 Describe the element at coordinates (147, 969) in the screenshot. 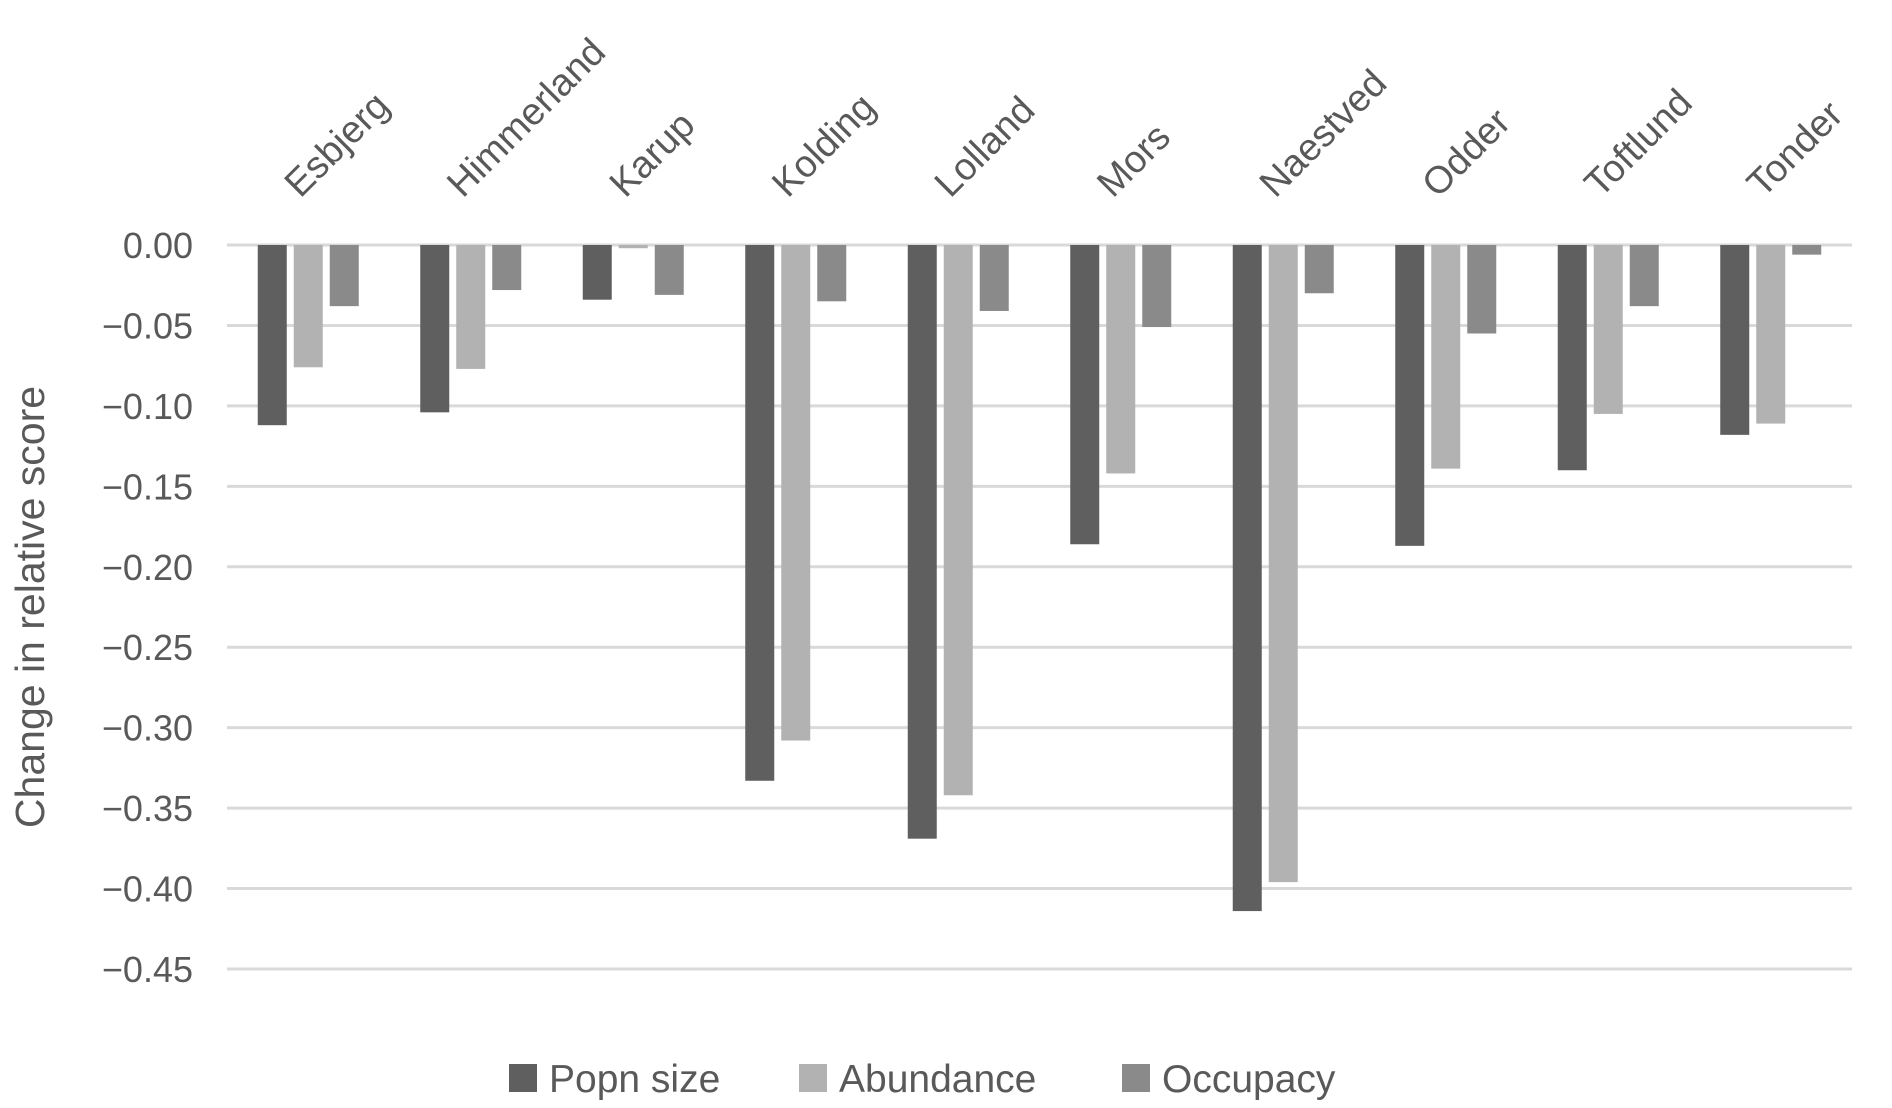

I see `y-tick-label: −0.45` at that location.